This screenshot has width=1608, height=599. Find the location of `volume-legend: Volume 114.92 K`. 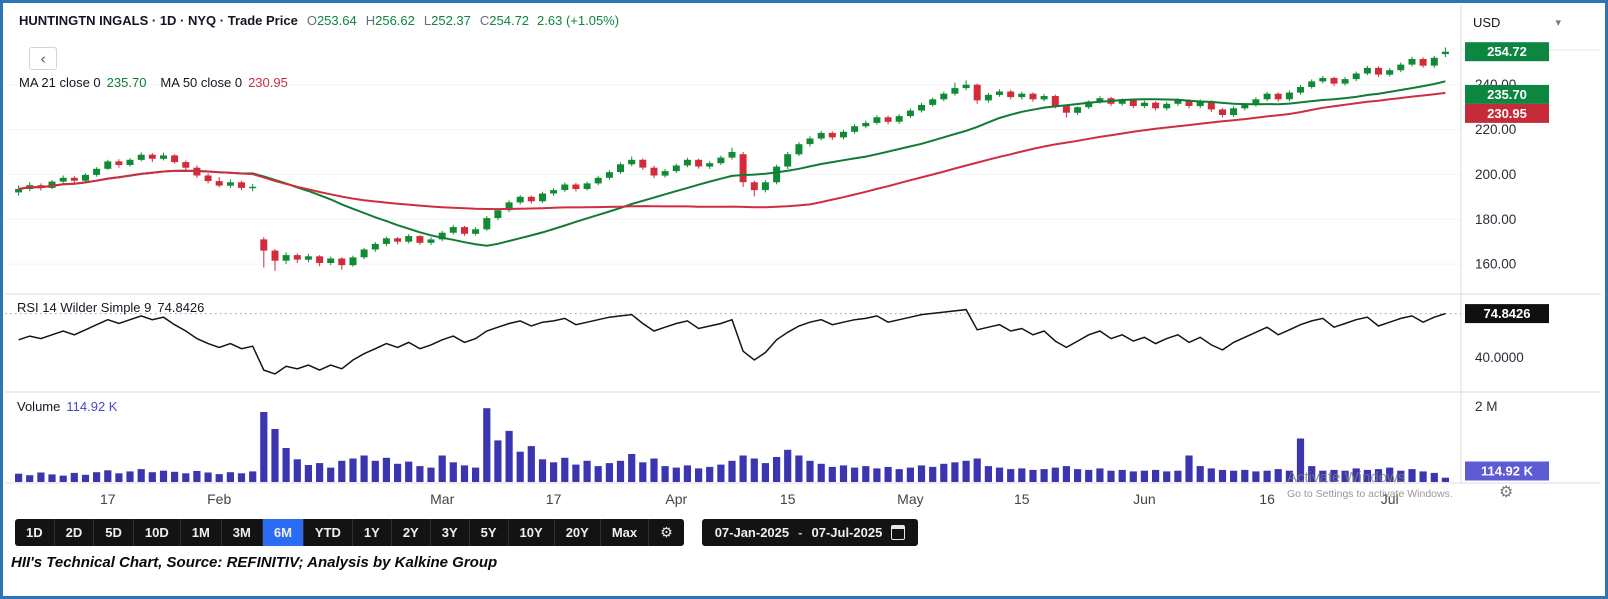

volume-legend: Volume 114.92 K is located at coordinates (67, 406).